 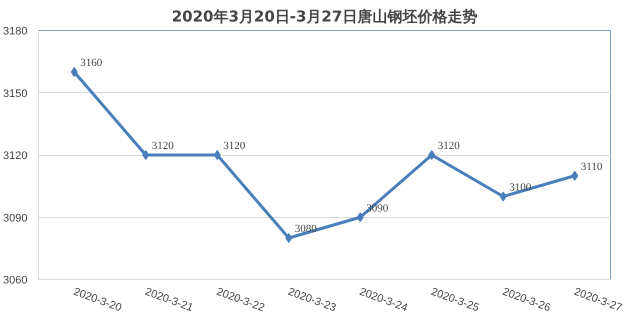 I want to click on data-label: 3160, so click(x=91, y=63).